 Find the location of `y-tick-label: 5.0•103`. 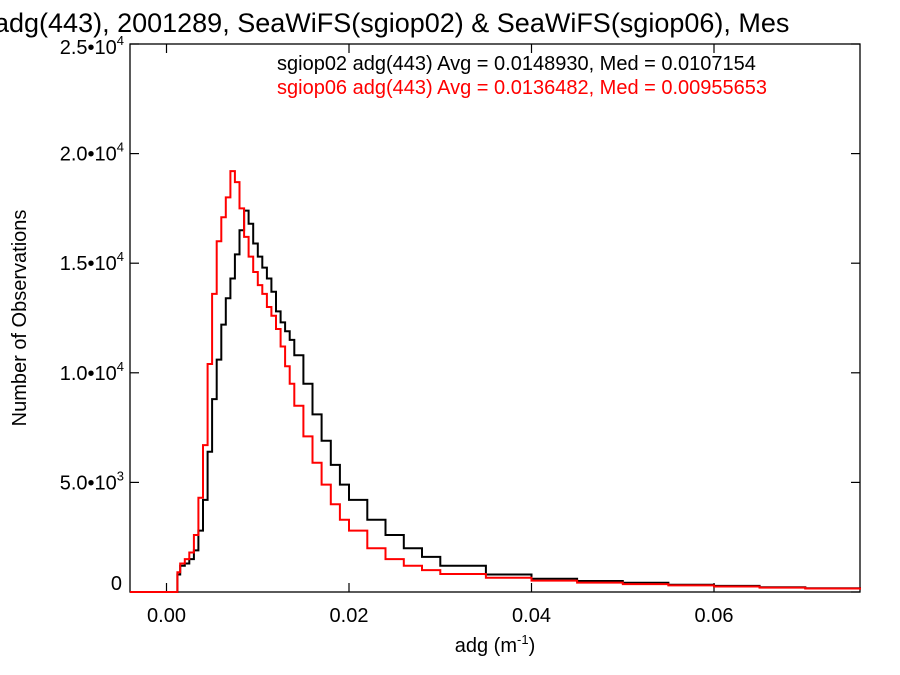

y-tick-label: 5.0•103 is located at coordinates (92, 481).